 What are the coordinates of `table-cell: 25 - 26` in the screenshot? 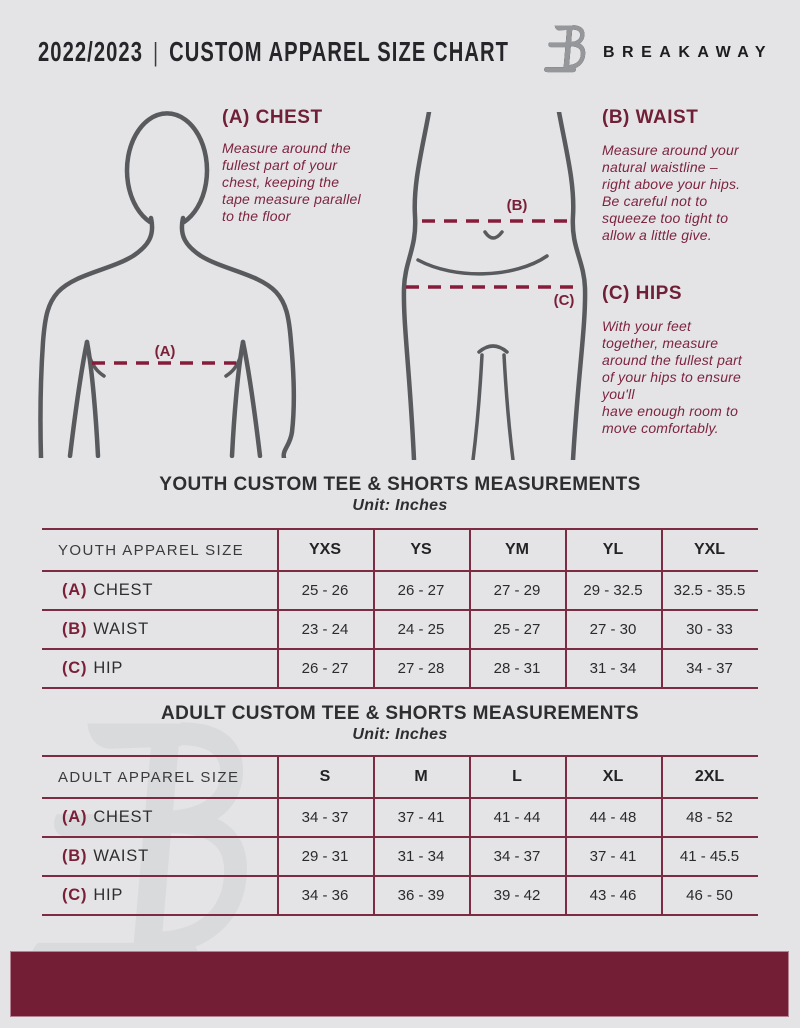 It's located at (325, 591).